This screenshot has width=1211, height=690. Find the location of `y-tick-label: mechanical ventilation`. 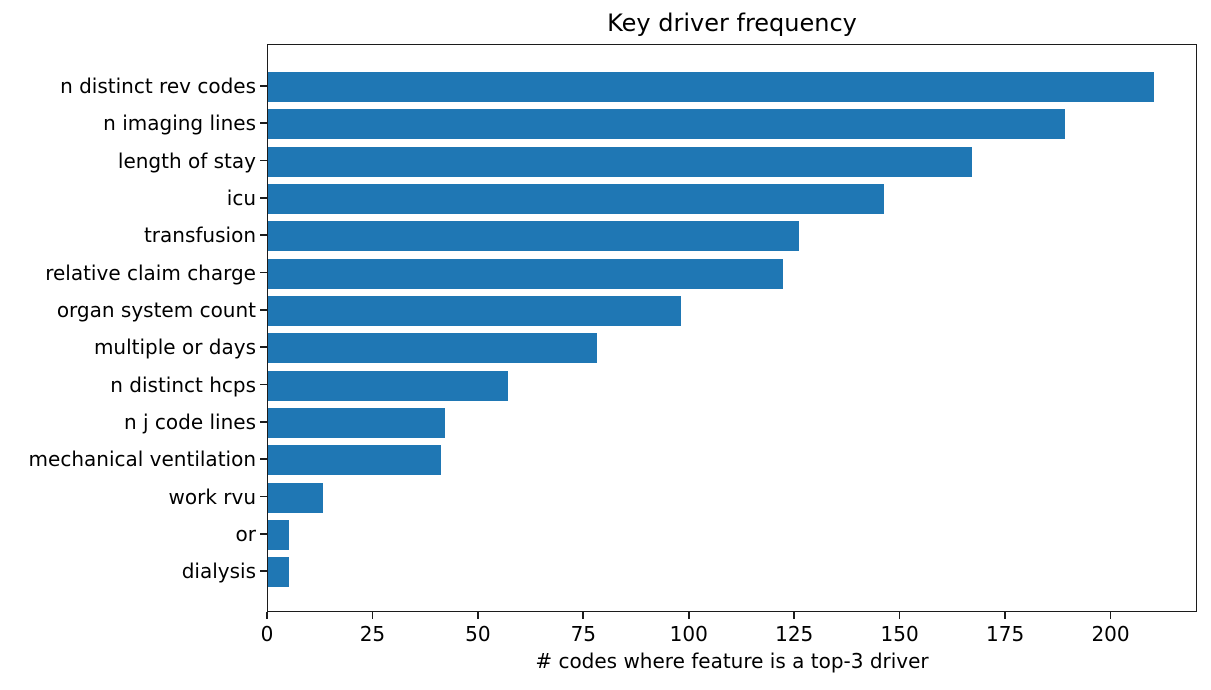

y-tick-label: mechanical ventilation is located at coordinates (142, 459).